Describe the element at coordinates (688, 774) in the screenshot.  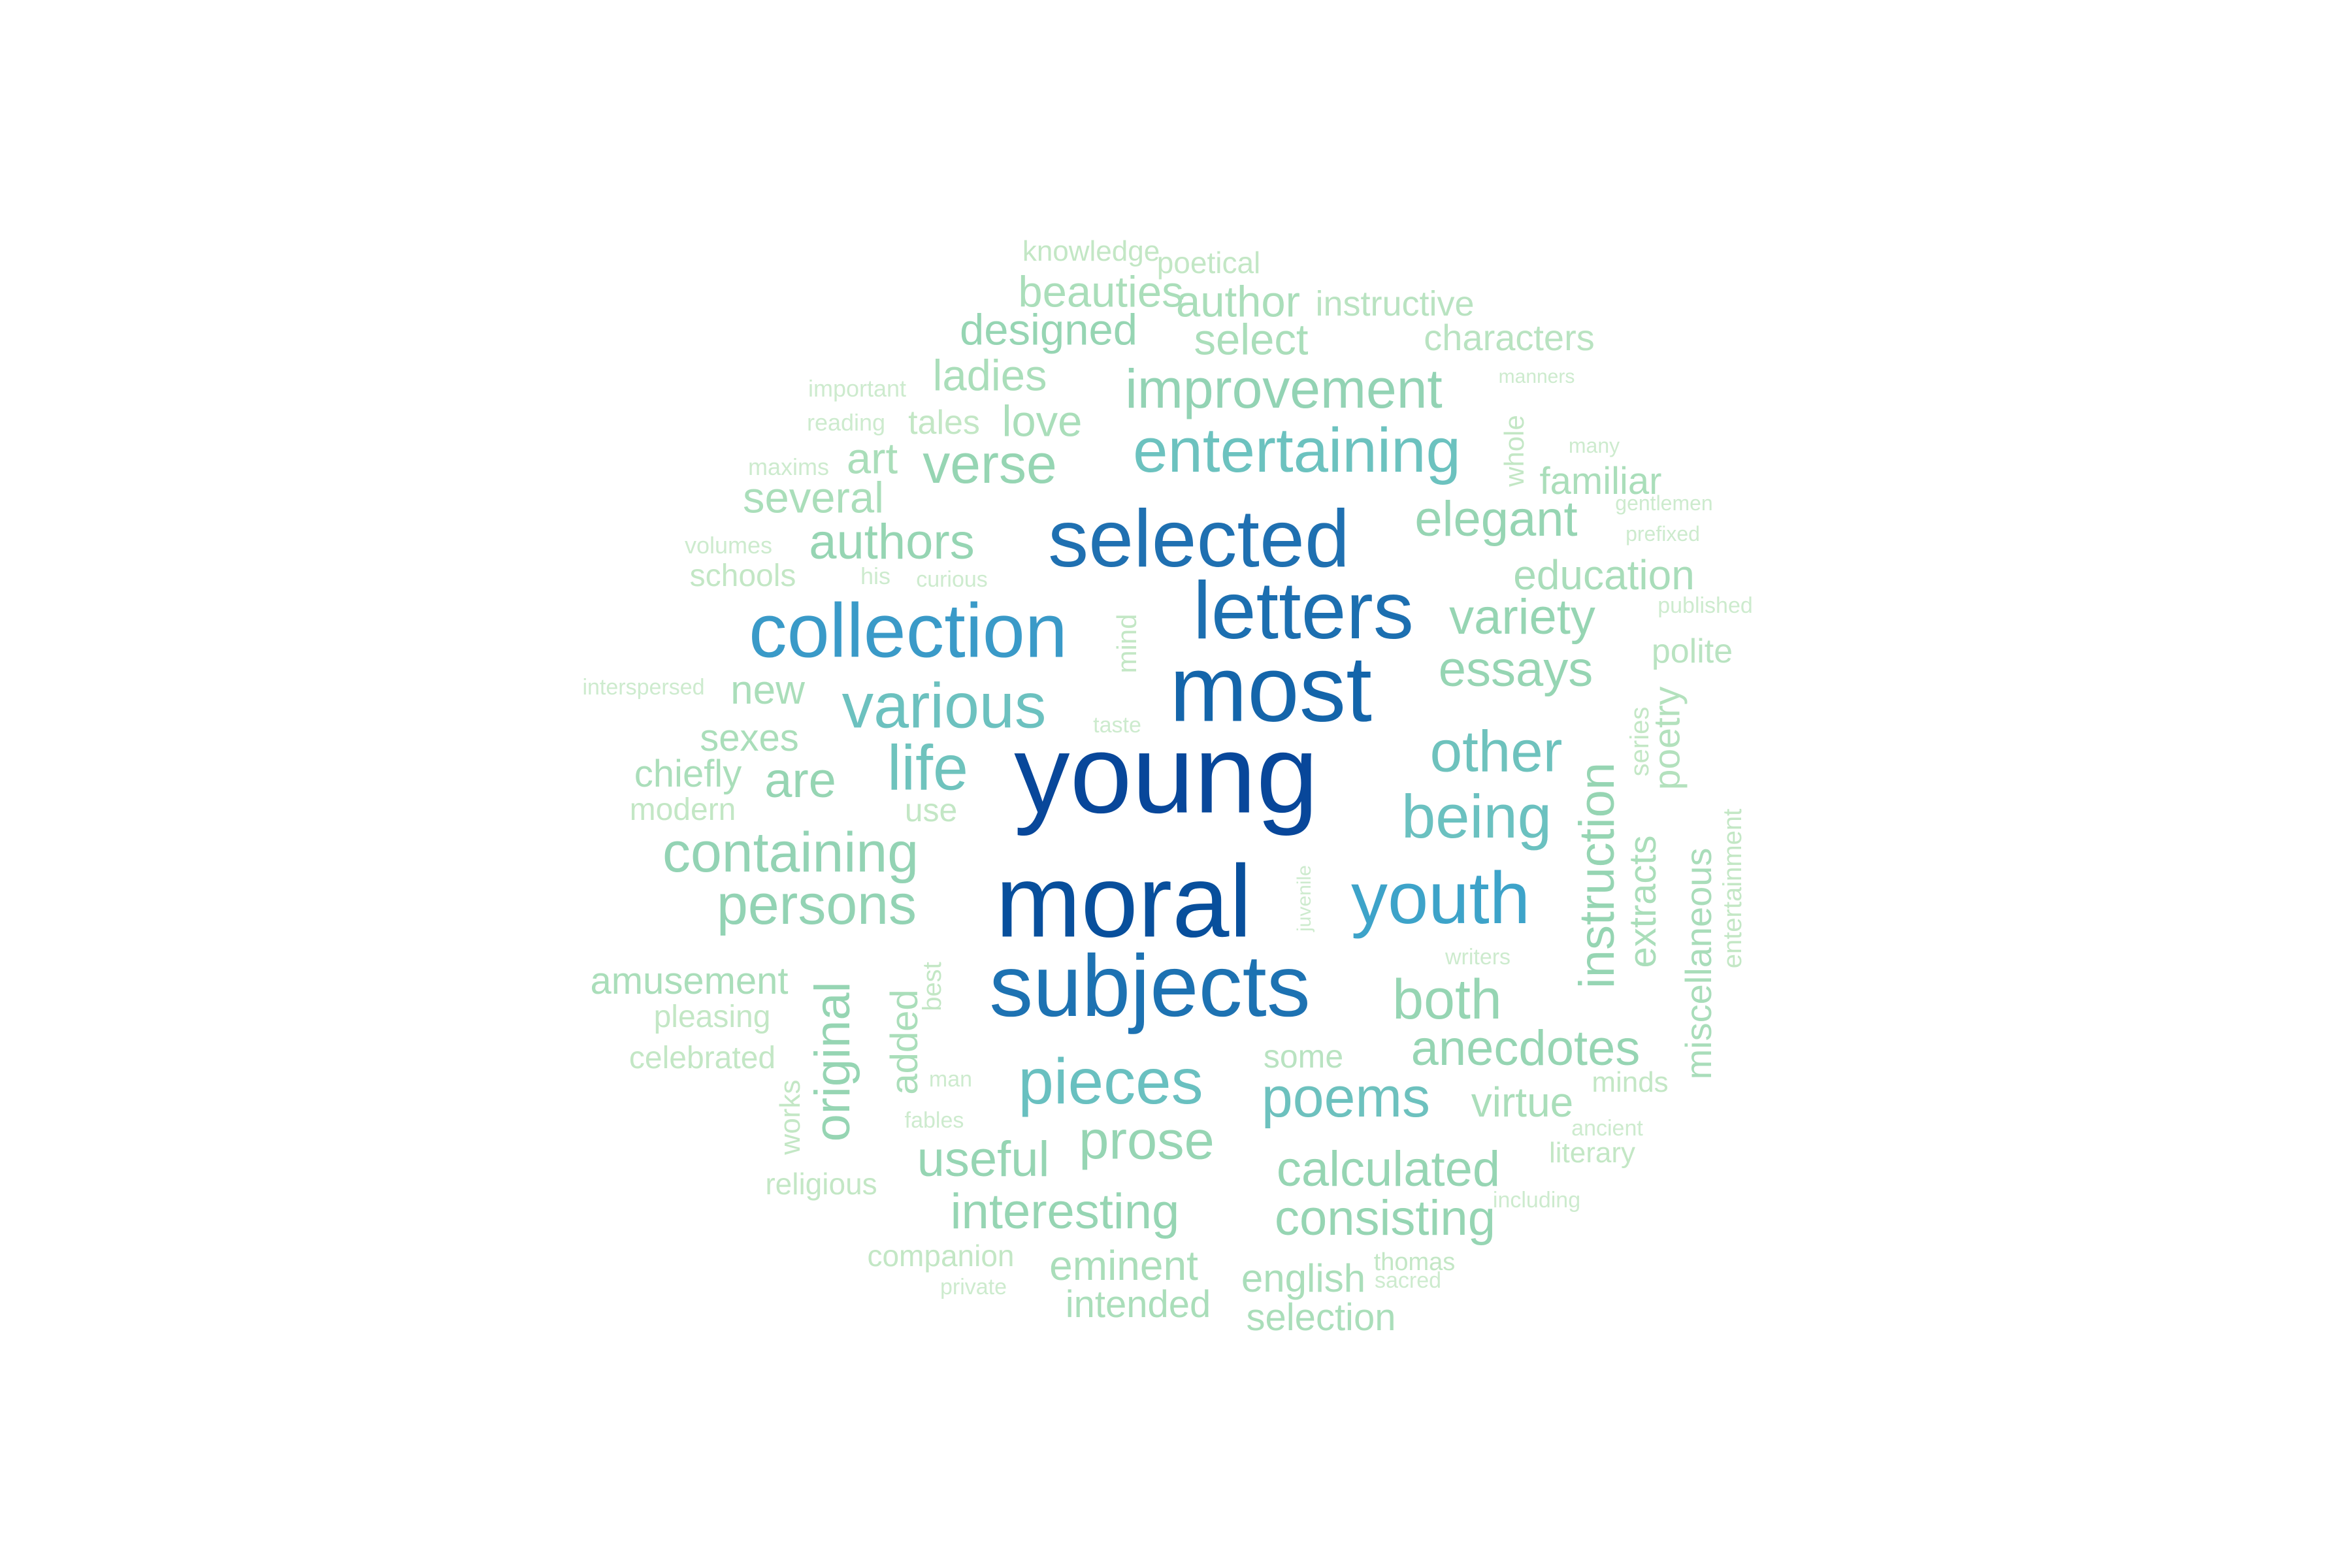
I see `word-chiefly: chiefly` at that location.